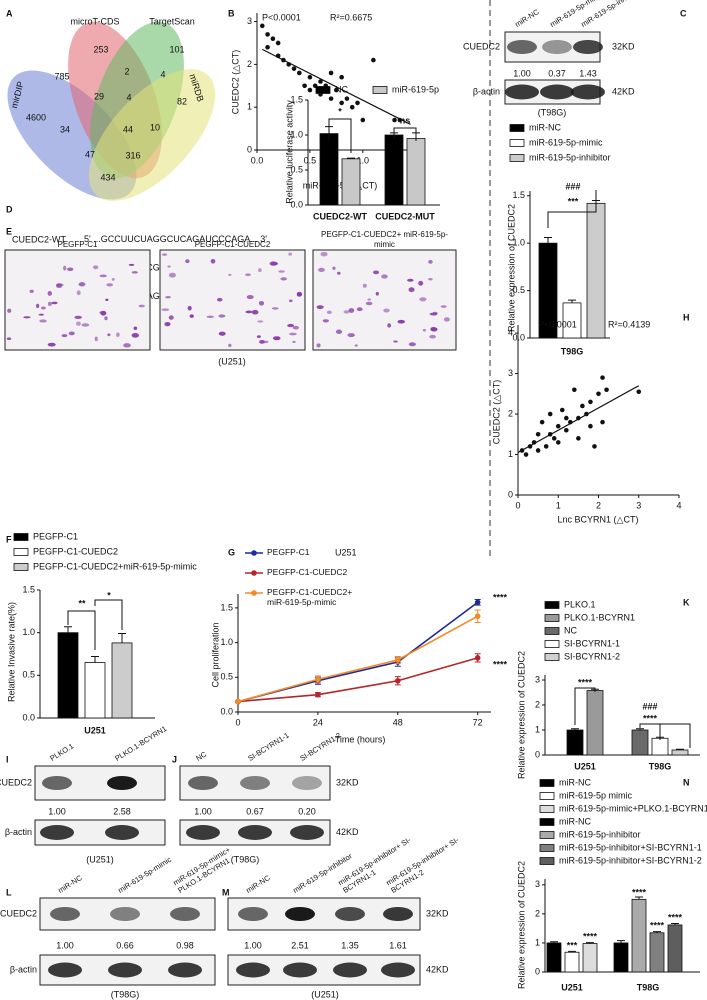 This screenshot has height=1000, width=707. Describe the element at coordinates (496, 412) in the screenshot. I see `y-axis-label: CUEDC2 (△CT)` at that location.